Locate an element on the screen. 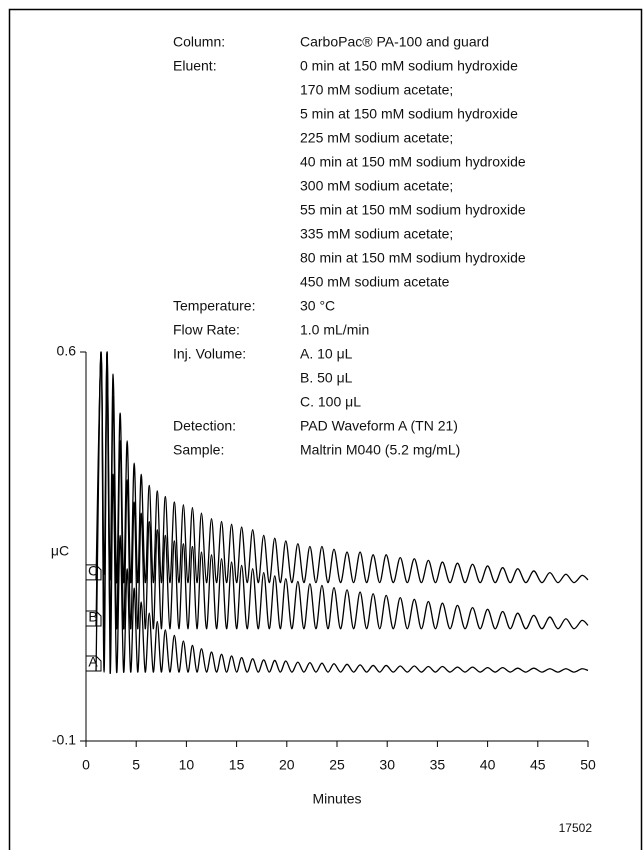  series-label: B is located at coordinates (92, 617).